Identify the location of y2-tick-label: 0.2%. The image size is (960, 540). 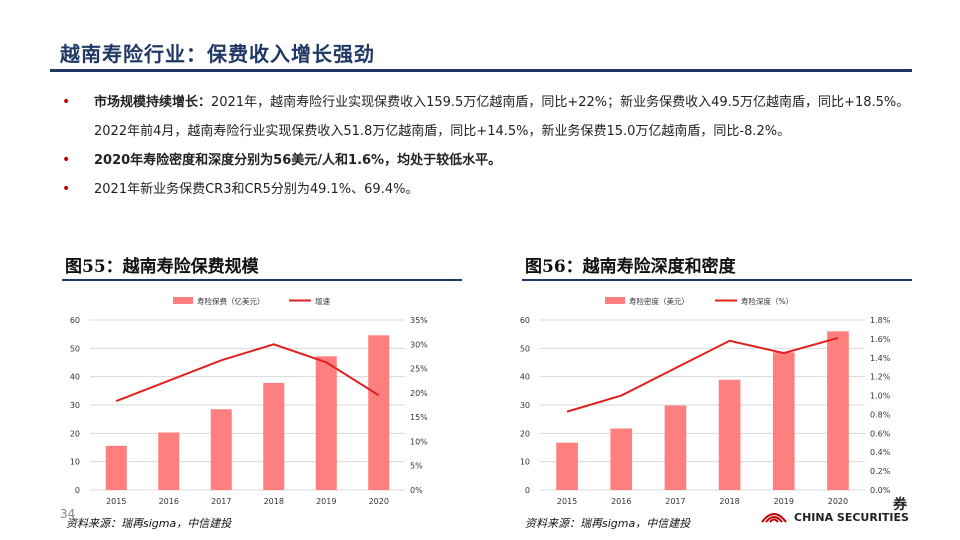
(880, 471).